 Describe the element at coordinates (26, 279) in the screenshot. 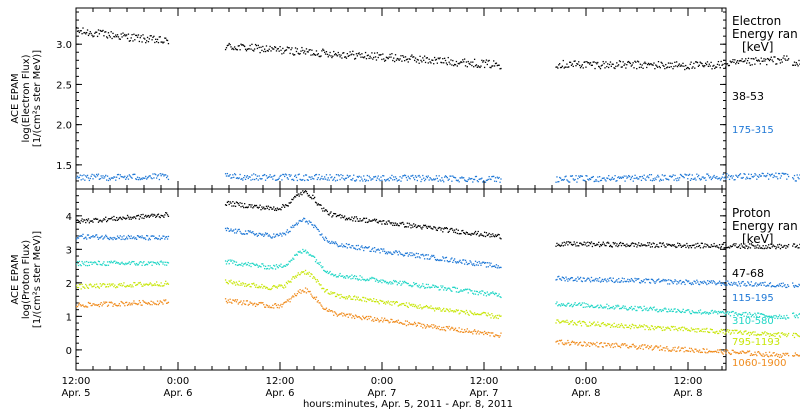

I see `y-axis-label: log(Proton Flux)` at that location.